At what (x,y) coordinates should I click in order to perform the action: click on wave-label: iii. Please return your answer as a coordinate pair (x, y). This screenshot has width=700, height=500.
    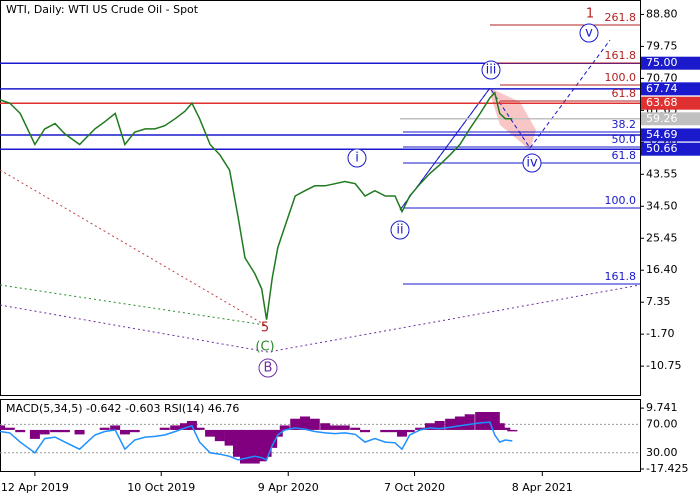
    Looking at the image, I should click on (491, 70).